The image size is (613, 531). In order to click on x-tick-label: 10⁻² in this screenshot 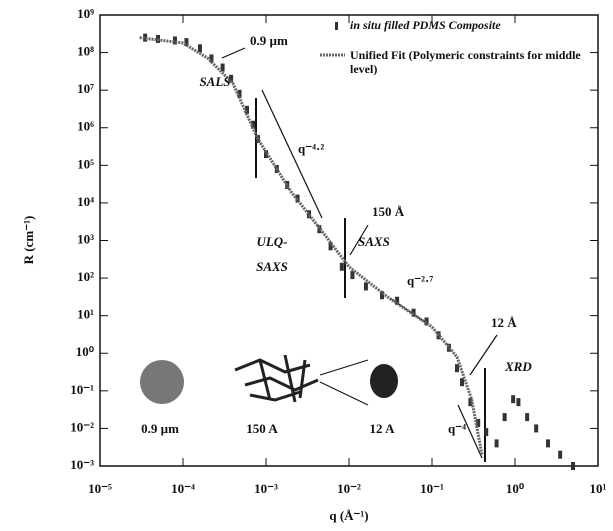, I will do `click(349, 488)`.